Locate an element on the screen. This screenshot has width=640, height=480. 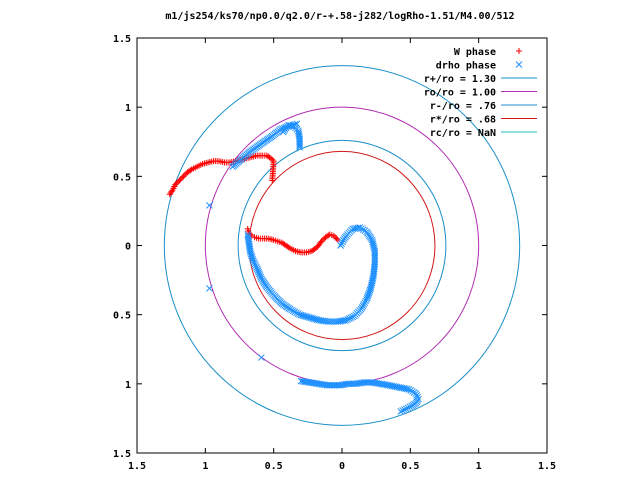
legend-marker is located at coordinates (519, 51).